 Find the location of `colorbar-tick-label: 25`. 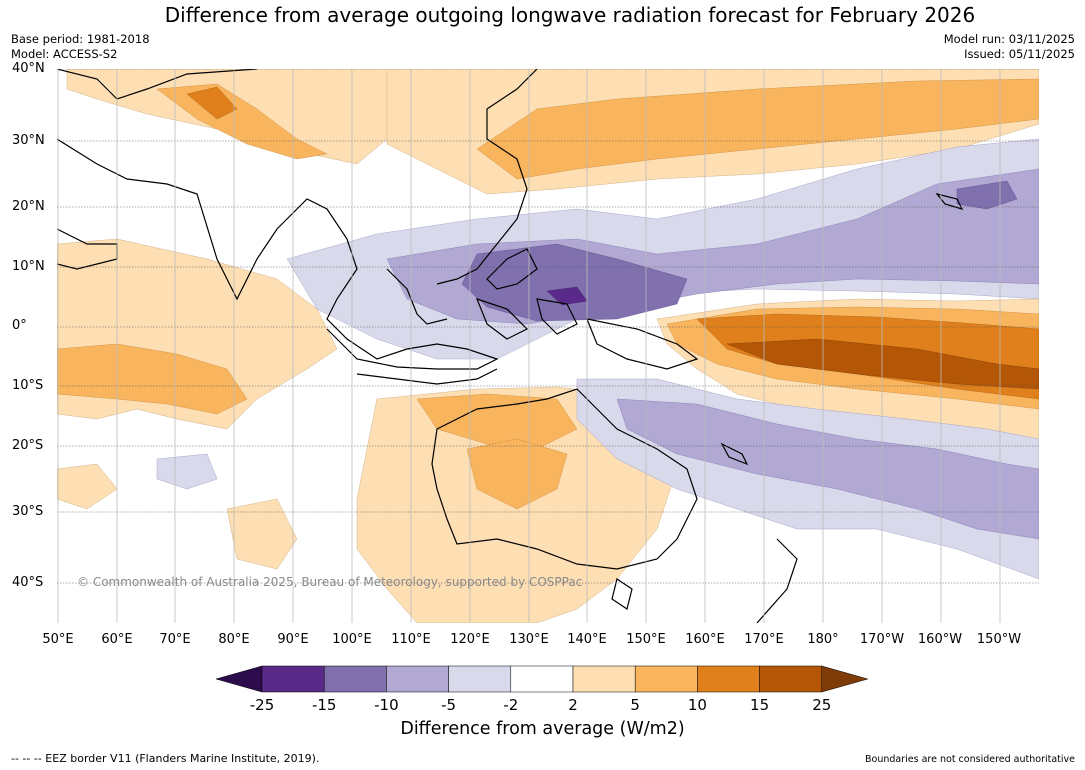

colorbar-tick-label: 25 is located at coordinates (822, 705).